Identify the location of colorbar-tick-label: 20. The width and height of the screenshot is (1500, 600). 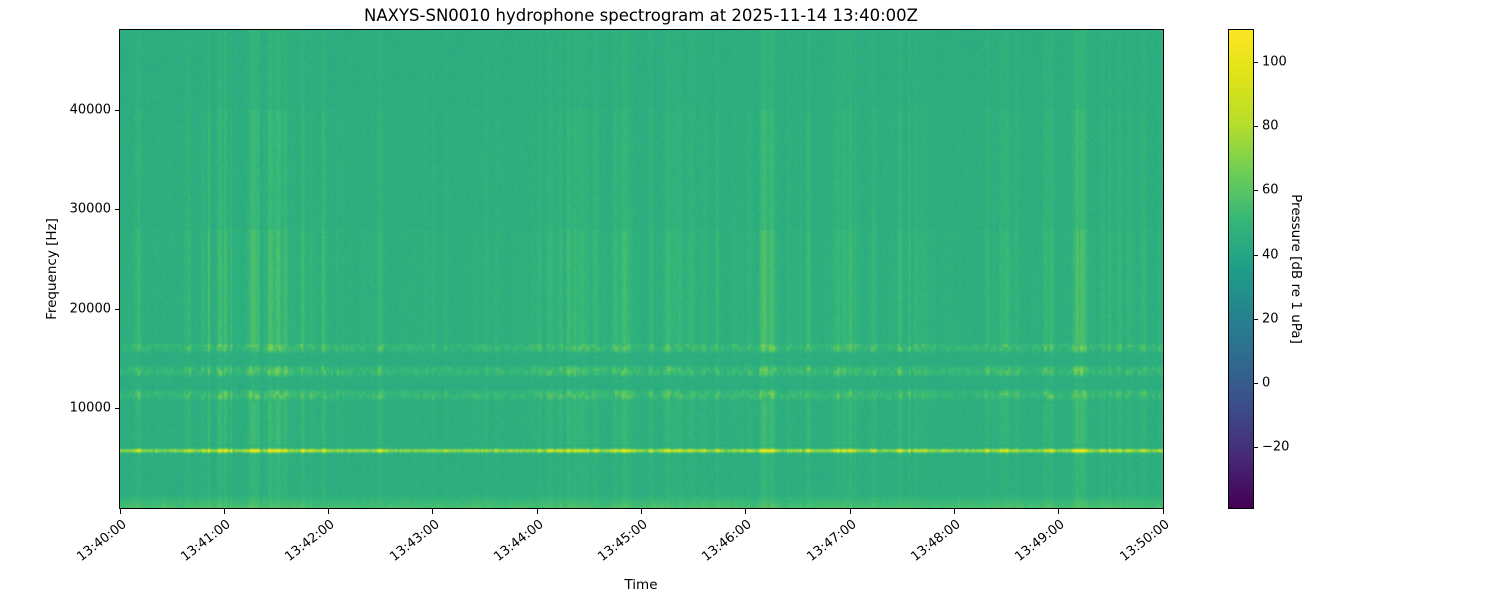
(1270, 319).